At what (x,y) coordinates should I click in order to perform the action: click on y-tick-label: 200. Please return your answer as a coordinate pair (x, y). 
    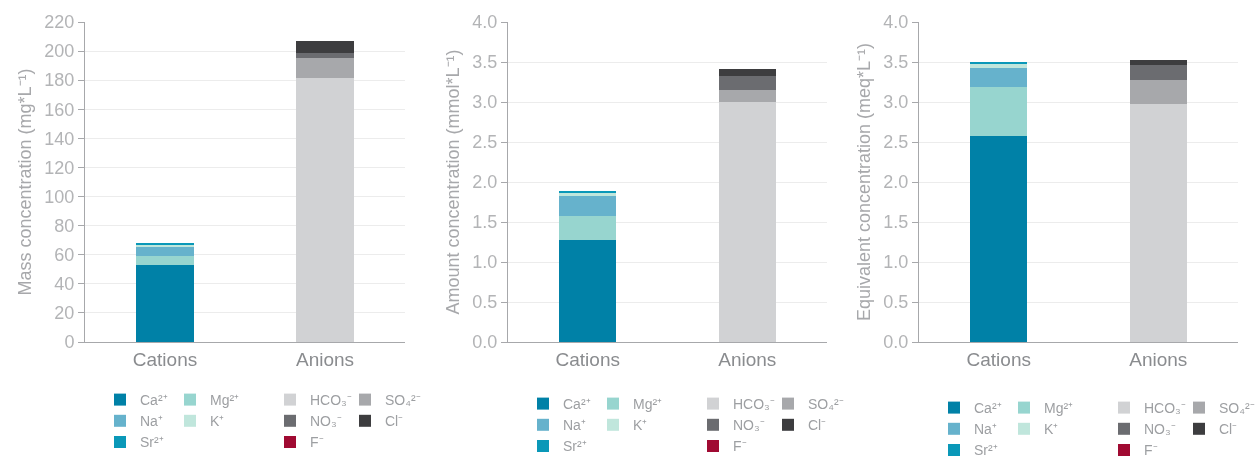
    Looking at the image, I should click on (59, 51).